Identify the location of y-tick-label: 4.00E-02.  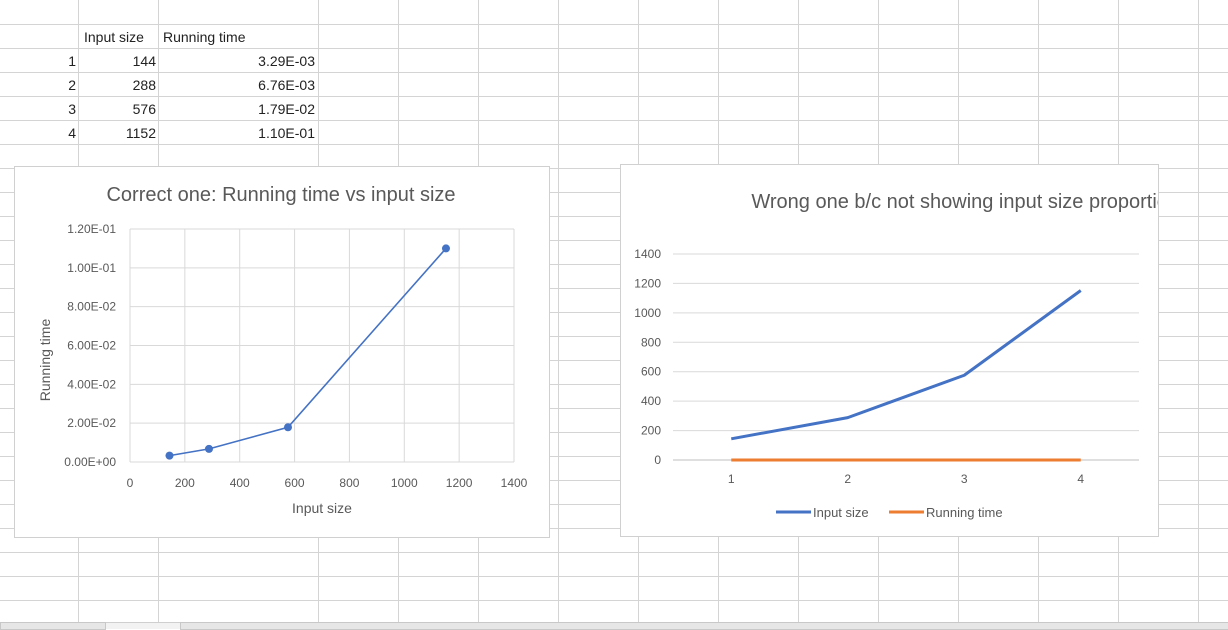
(91, 384).